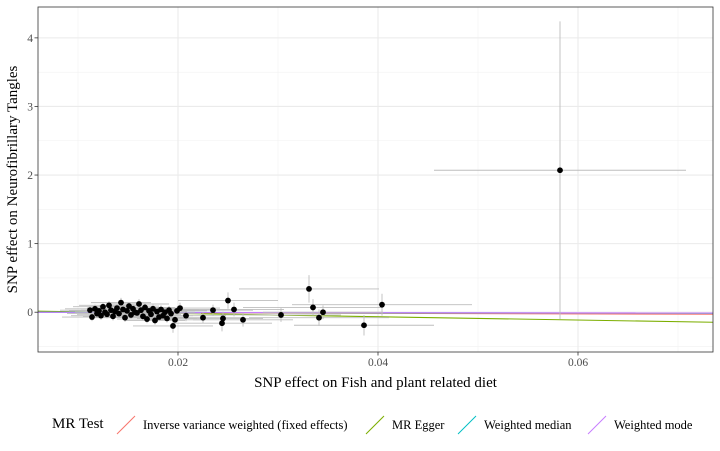  What do you see at coordinates (178, 363) in the screenshot?
I see `x-tick-label: 0.02` at bounding box center [178, 363].